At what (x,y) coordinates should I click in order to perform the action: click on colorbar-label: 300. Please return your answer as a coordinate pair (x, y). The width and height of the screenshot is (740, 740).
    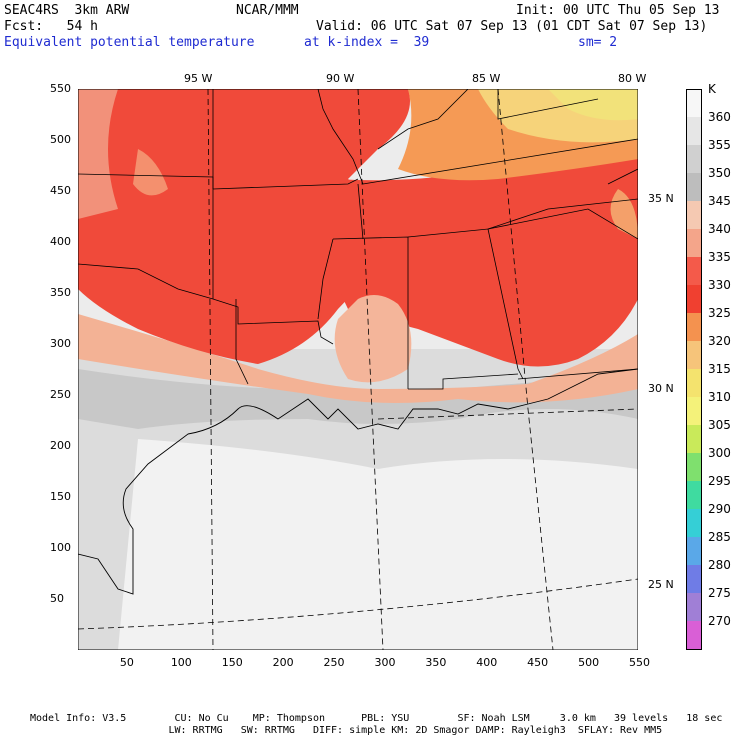
    Looking at the image, I should click on (719, 453).